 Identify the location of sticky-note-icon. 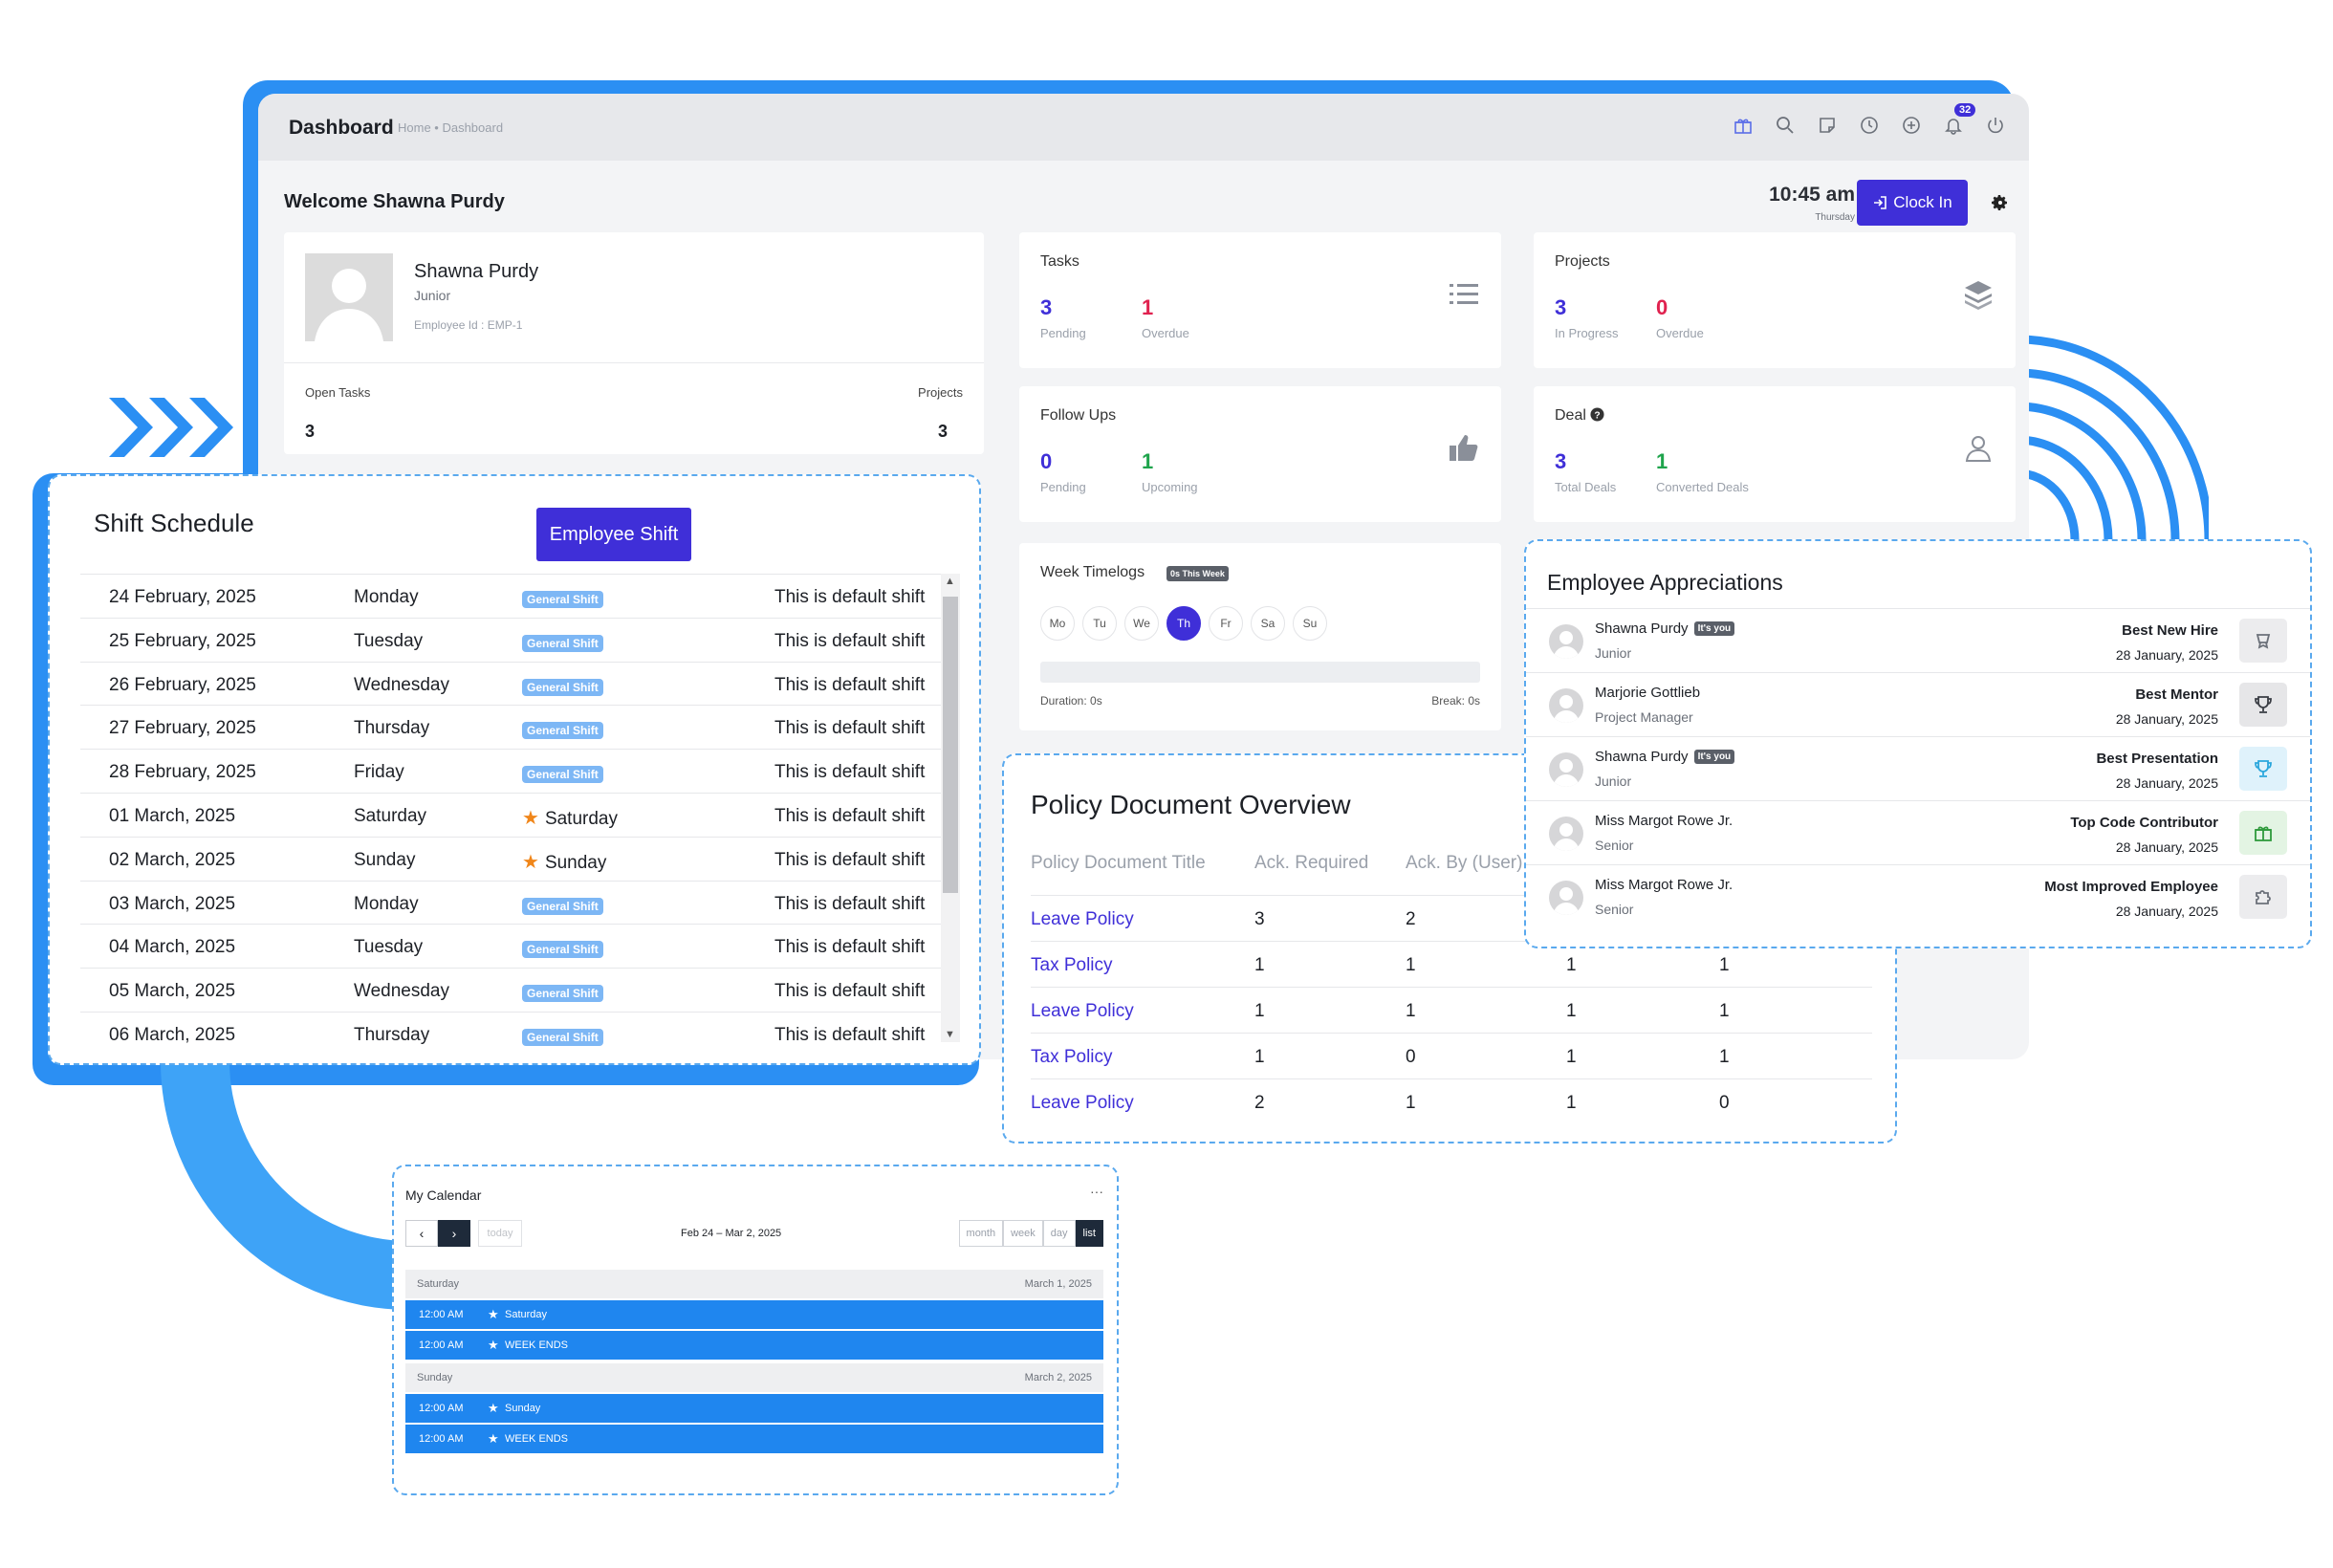
(1827, 125).